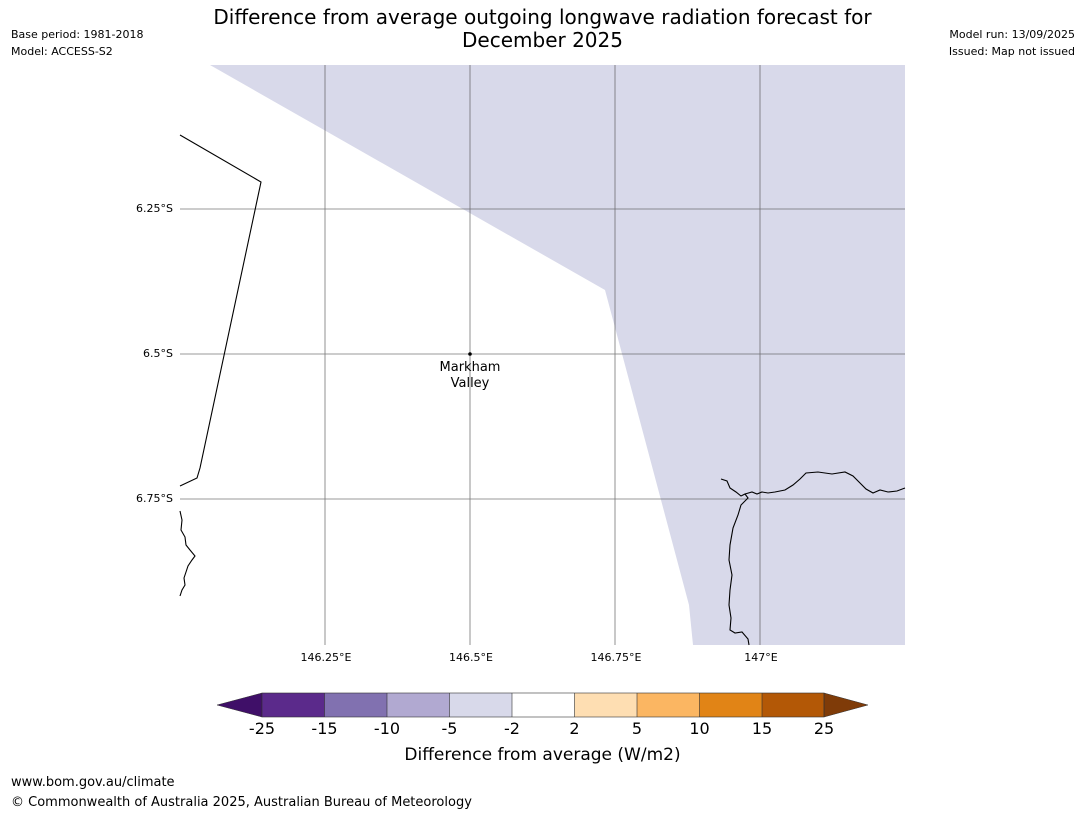 This screenshot has width=1085, height=816. I want to click on model-name: Model: ACCESS-S2, so click(62, 51).